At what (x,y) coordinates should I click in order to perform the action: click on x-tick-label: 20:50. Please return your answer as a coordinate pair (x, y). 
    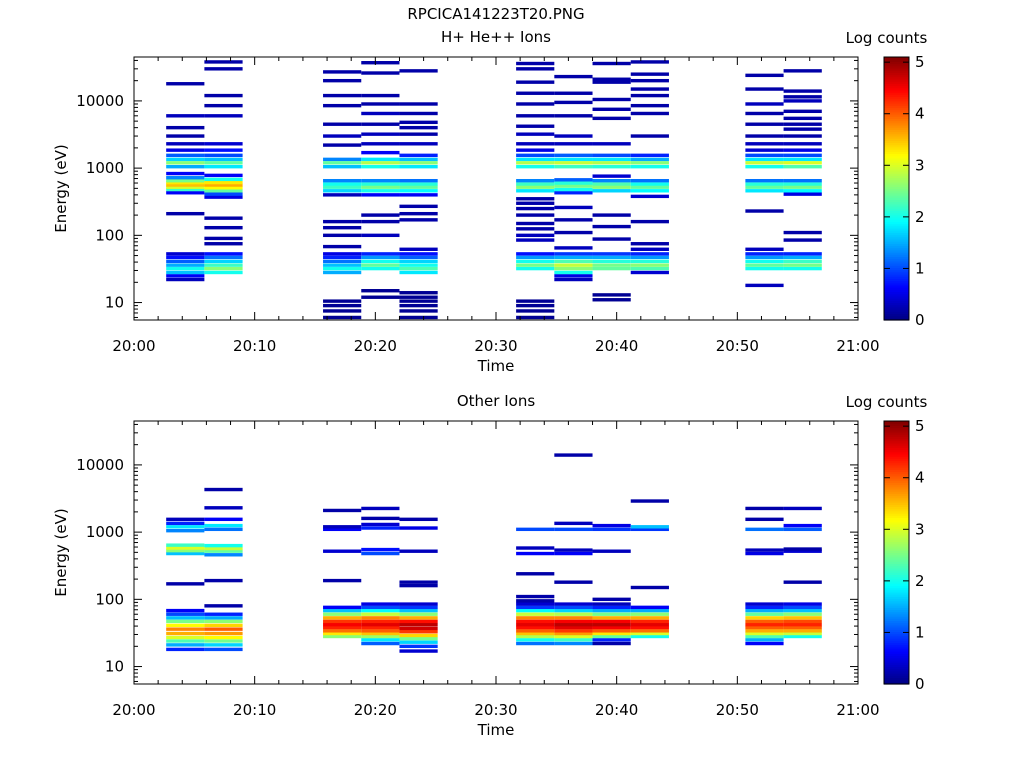
    Looking at the image, I should click on (737, 710).